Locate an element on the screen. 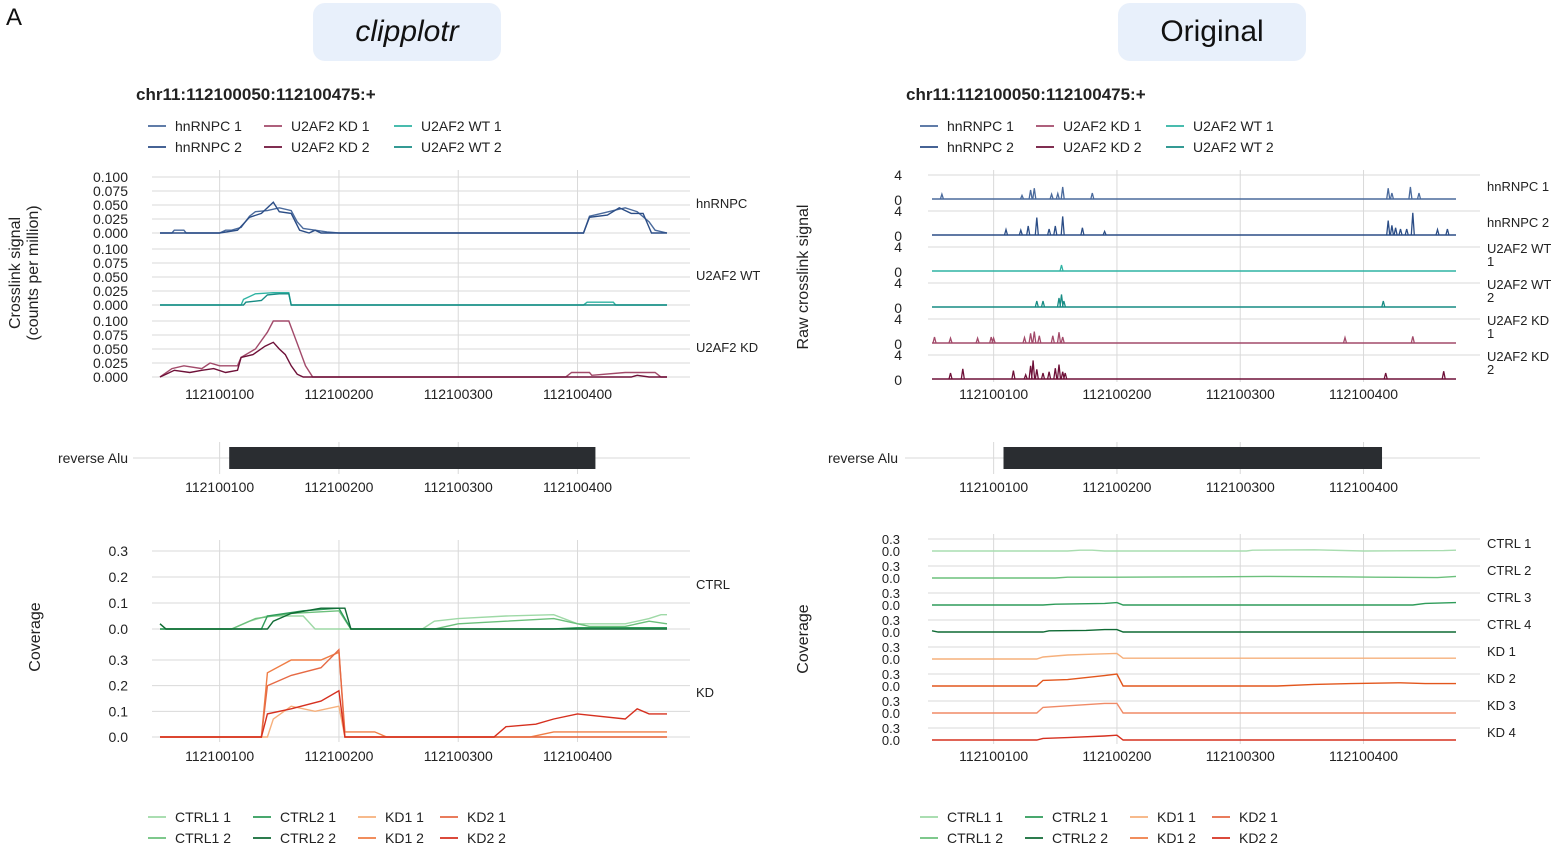 The height and width of the screenshot is (854, 1551). facet-label-hnrnpc: hnRNPC is located at coordinates (721, 203).